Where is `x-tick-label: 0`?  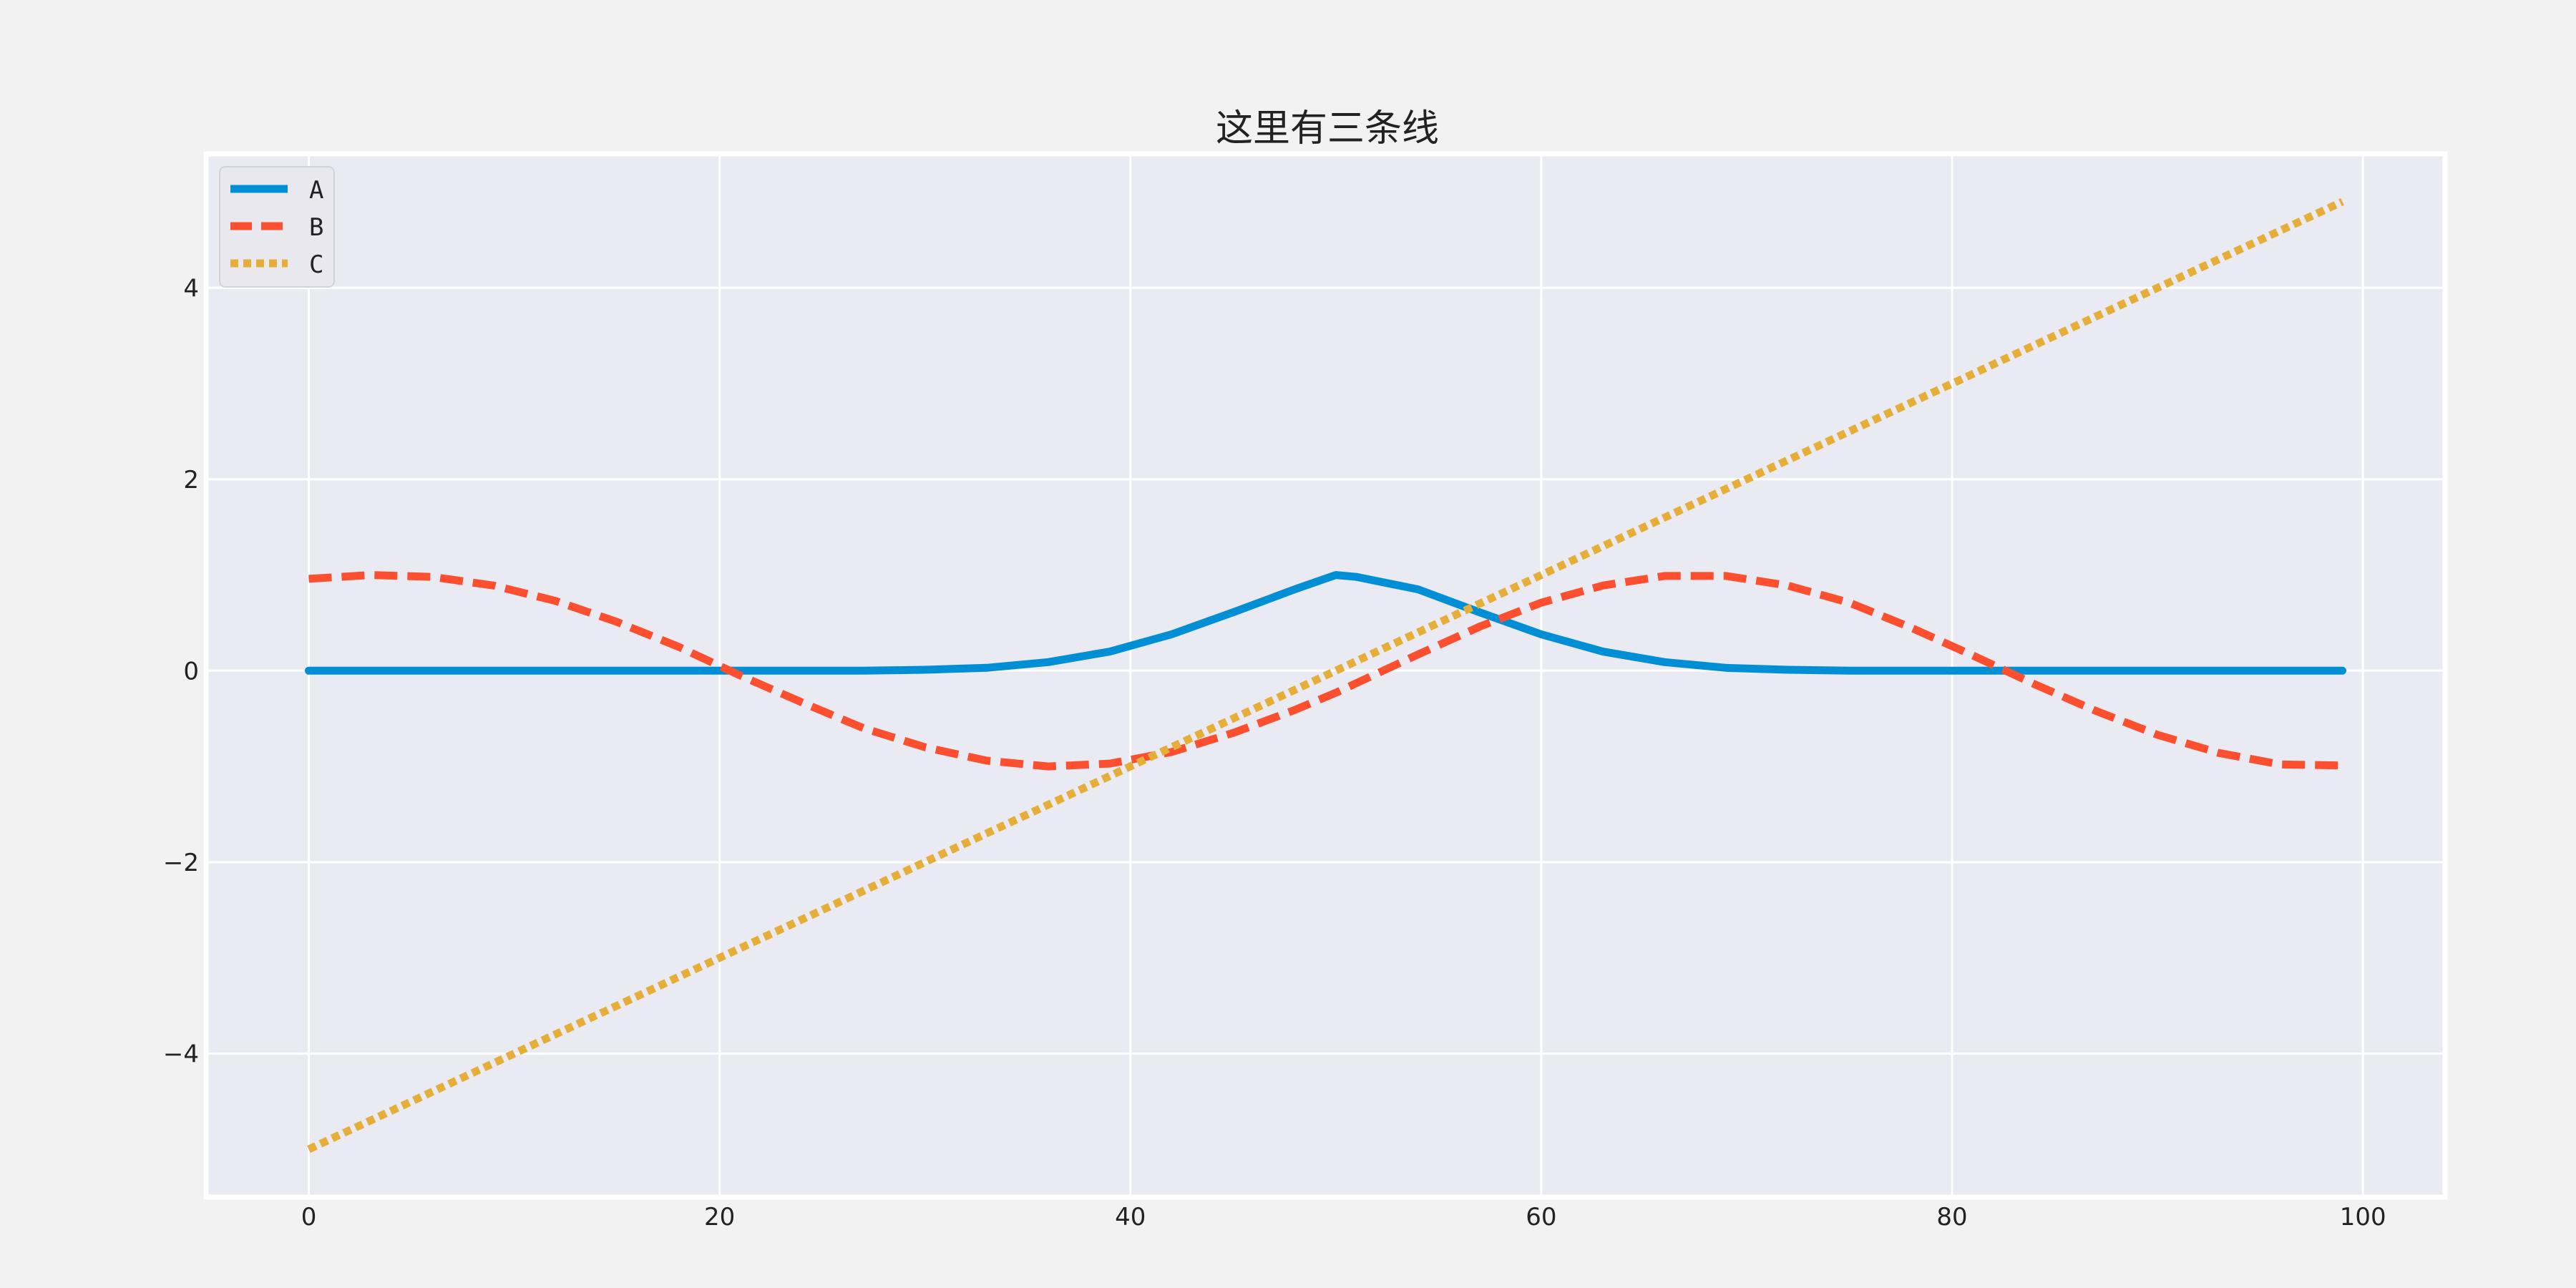
x-tick-label: 0 is located at coordinates (309, 1217).